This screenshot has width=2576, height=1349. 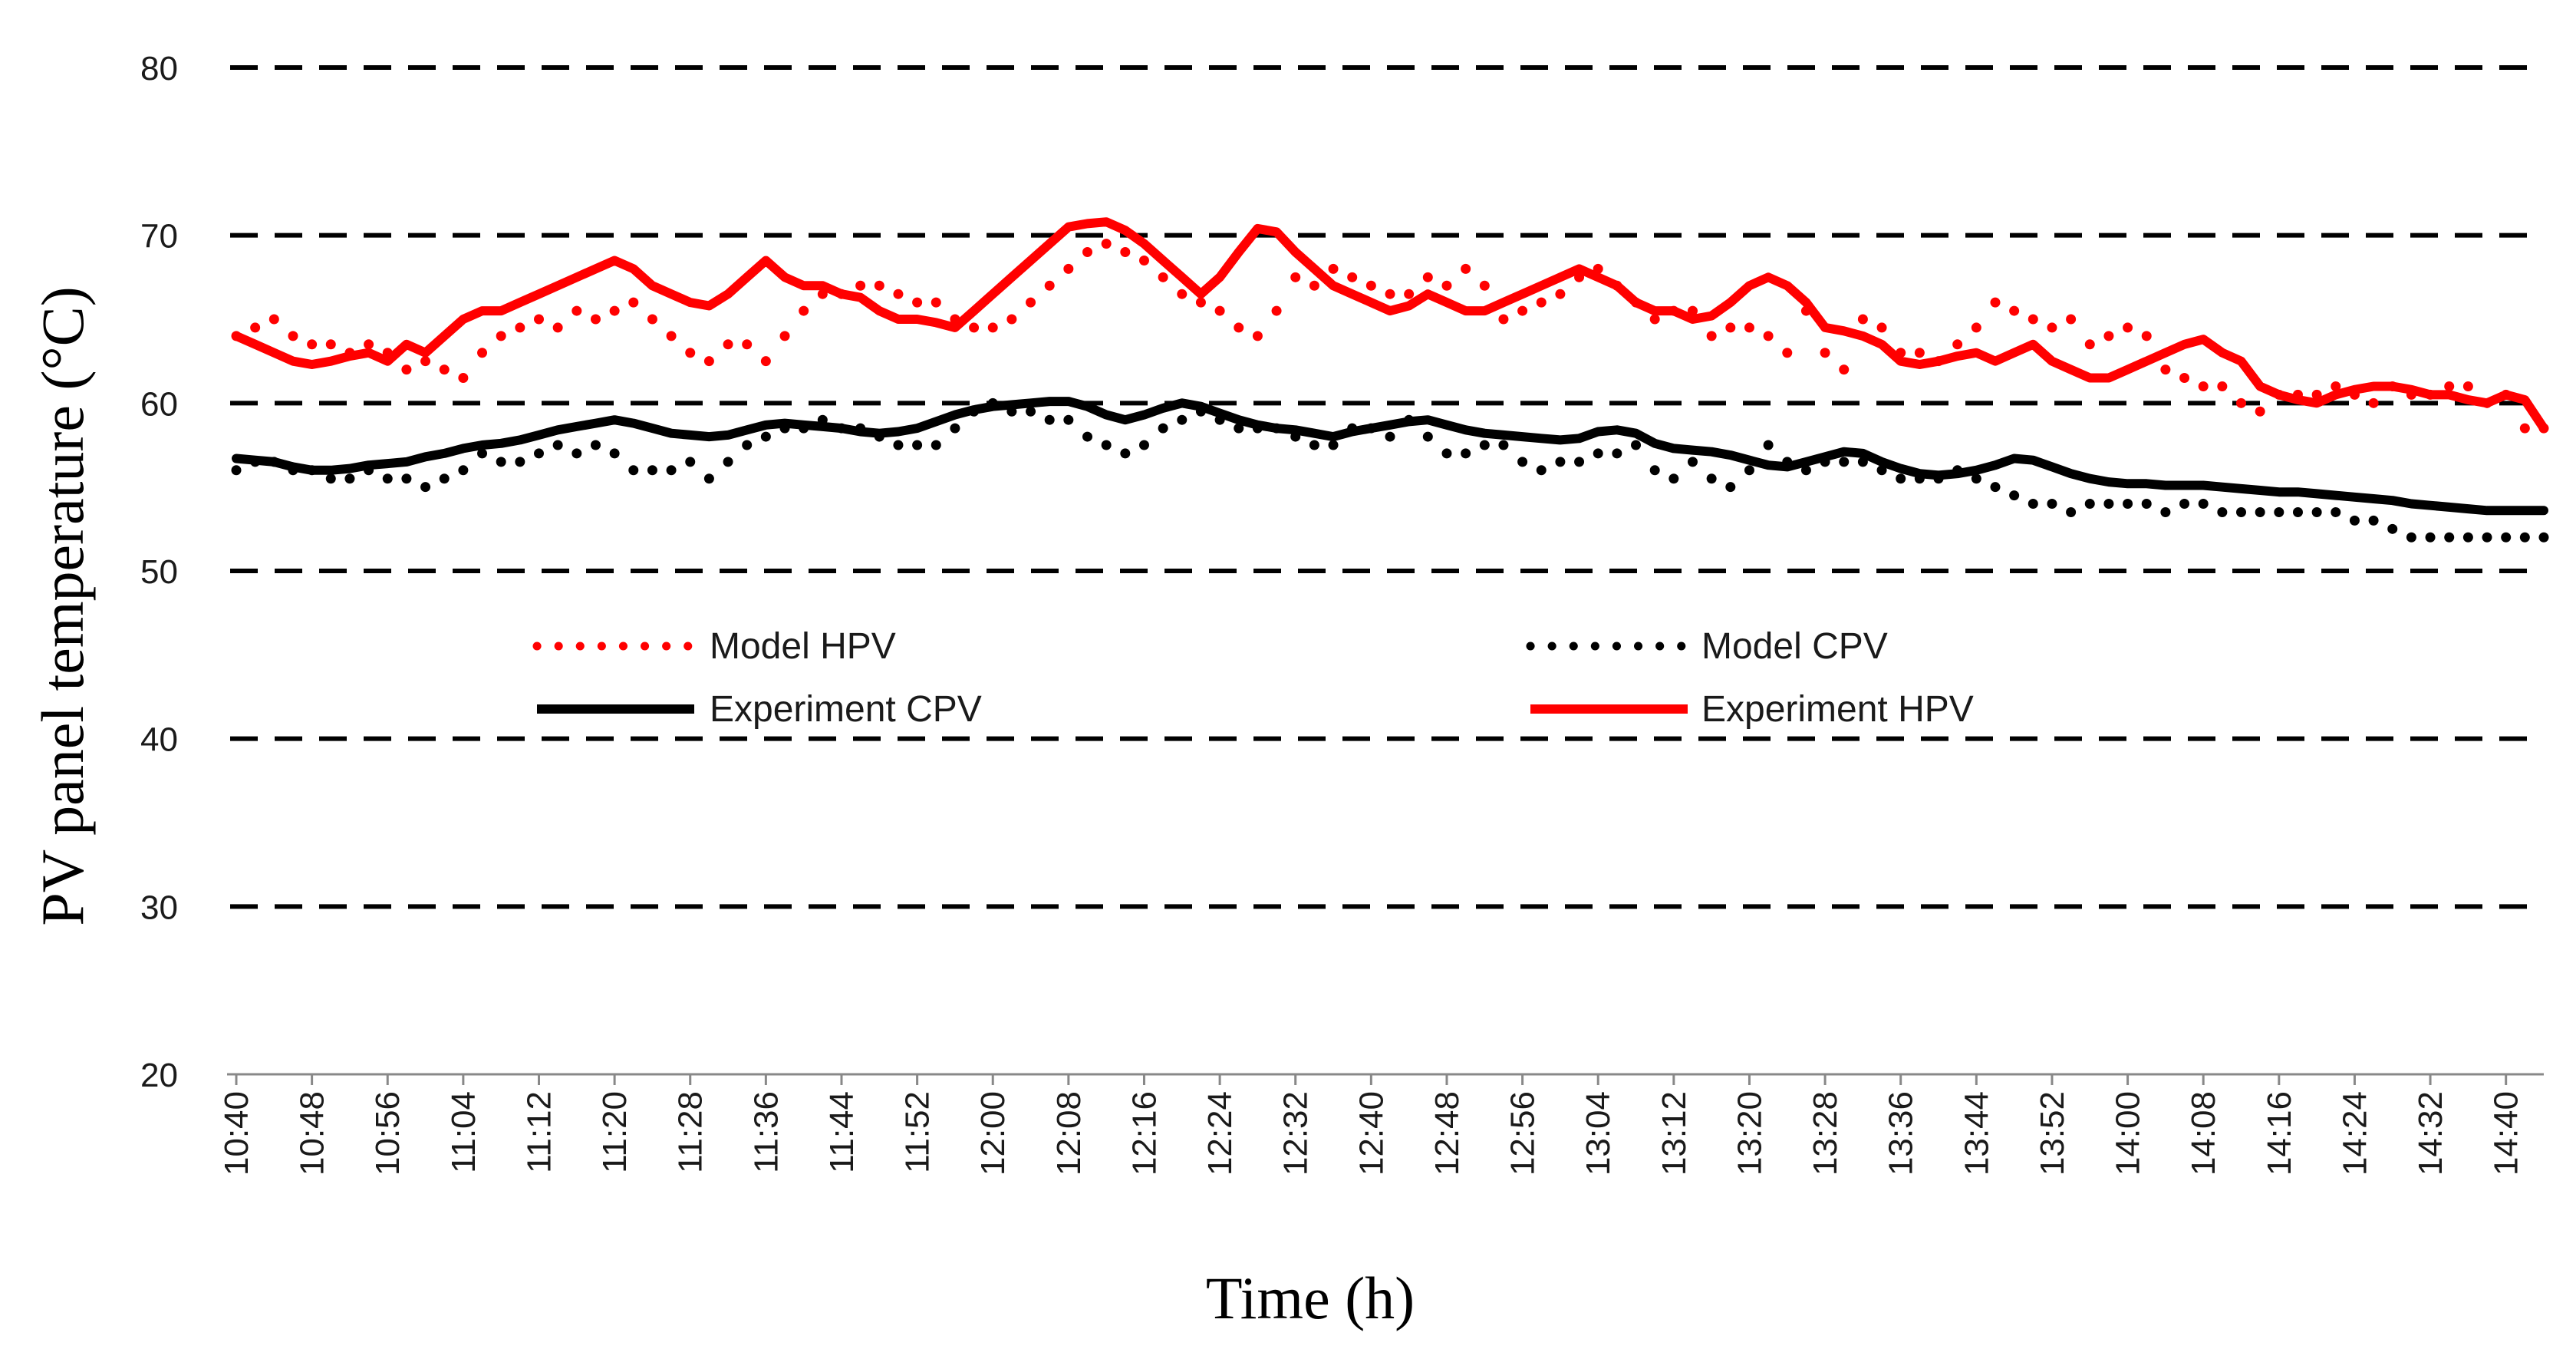 What do you see at coordinates (2354, 1133) in the screenshot?
I see `x-tick-label: 14:24` at bounding box center [2354, 1133].